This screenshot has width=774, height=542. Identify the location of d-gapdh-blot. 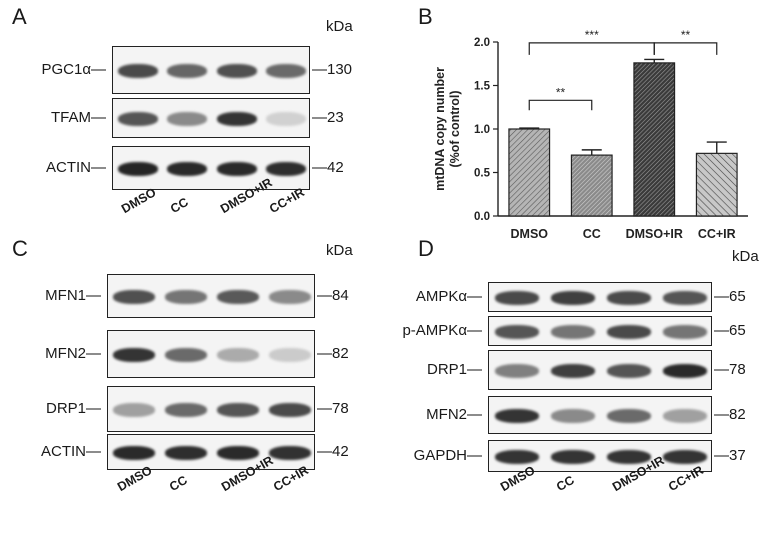
(600, 456).